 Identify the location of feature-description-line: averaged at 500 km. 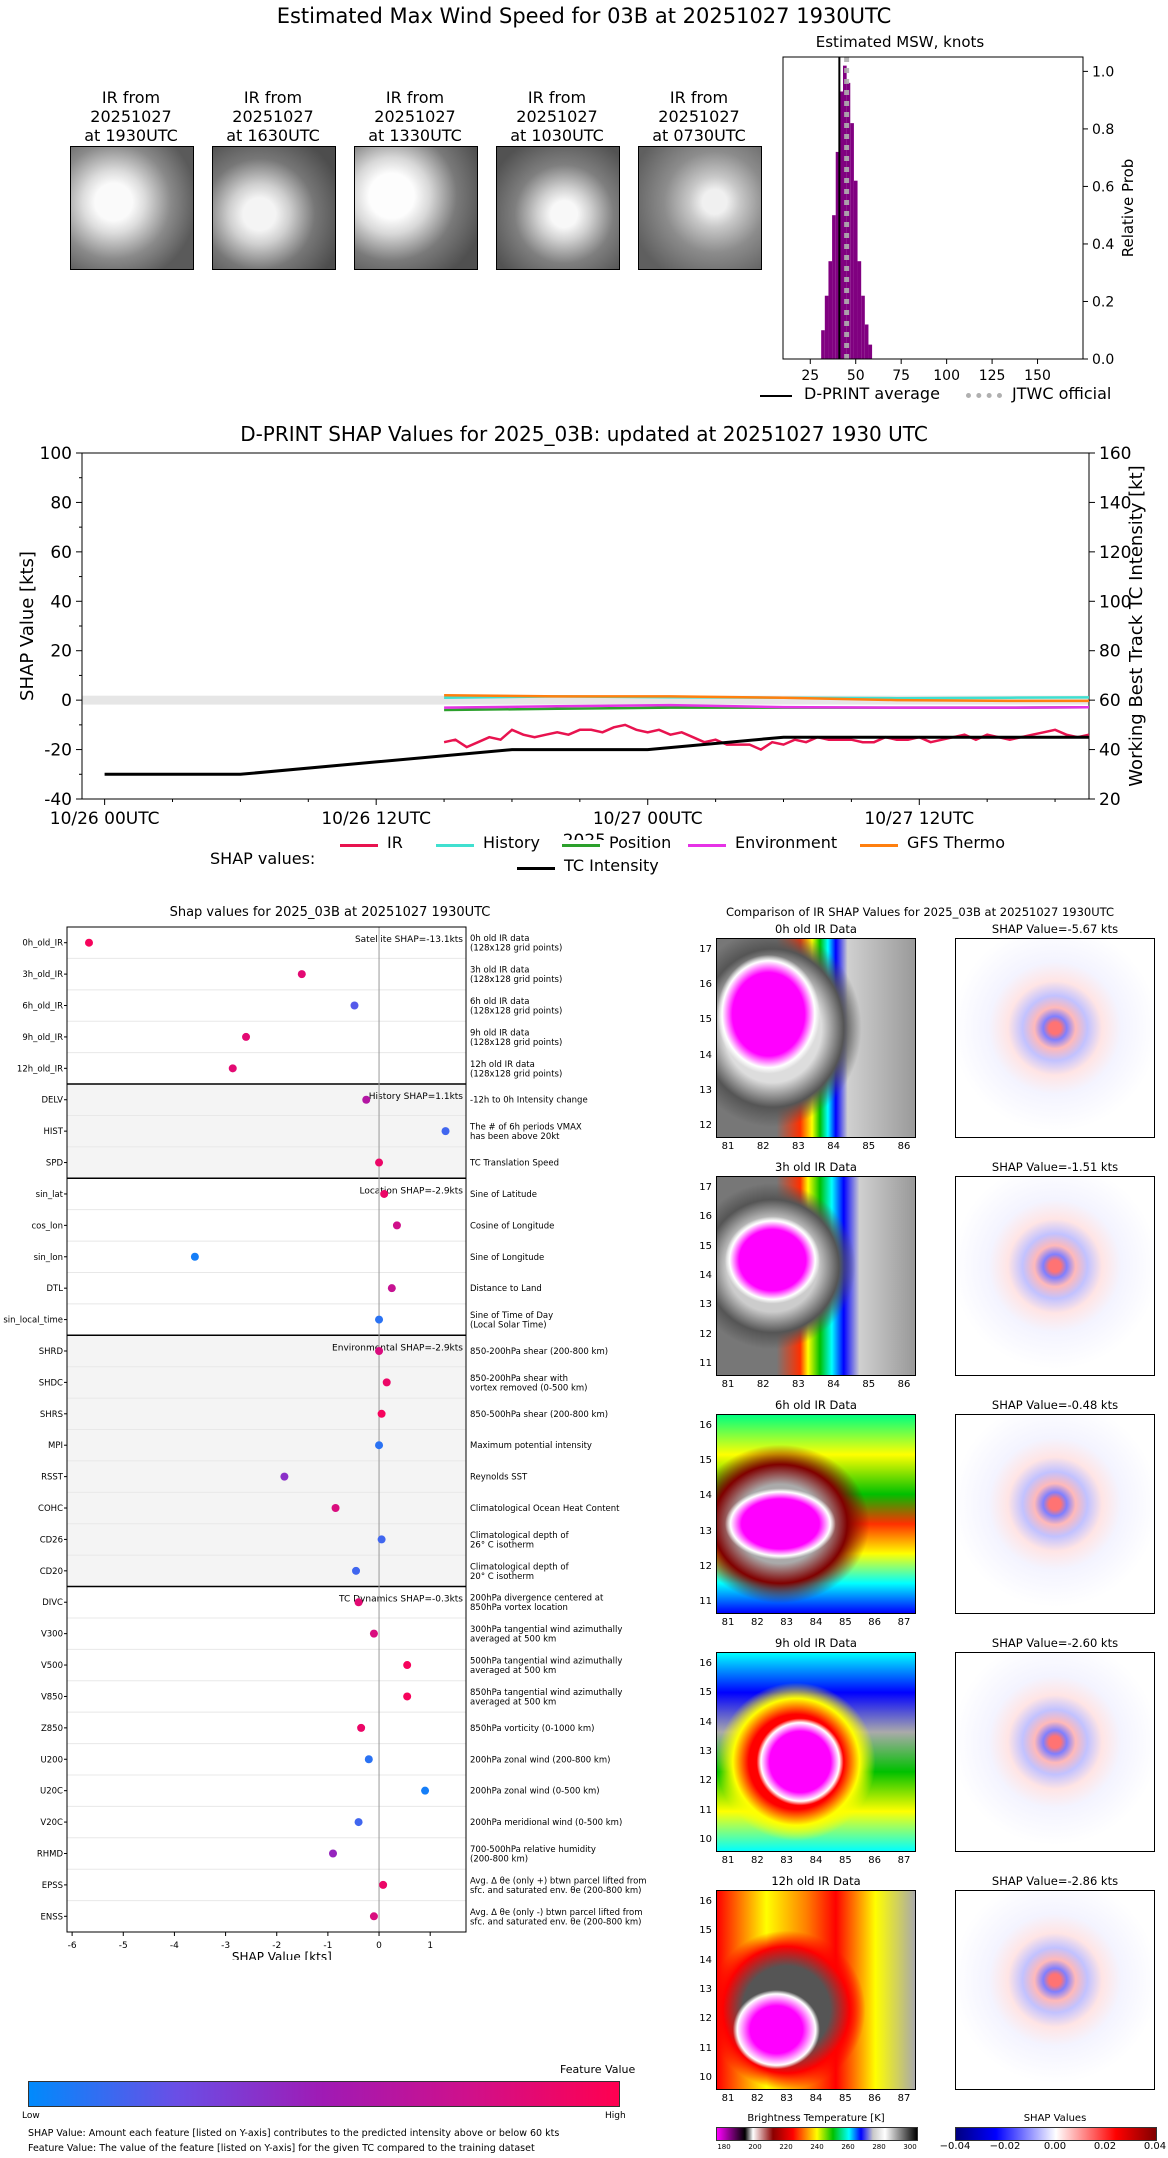
(513, 1671).